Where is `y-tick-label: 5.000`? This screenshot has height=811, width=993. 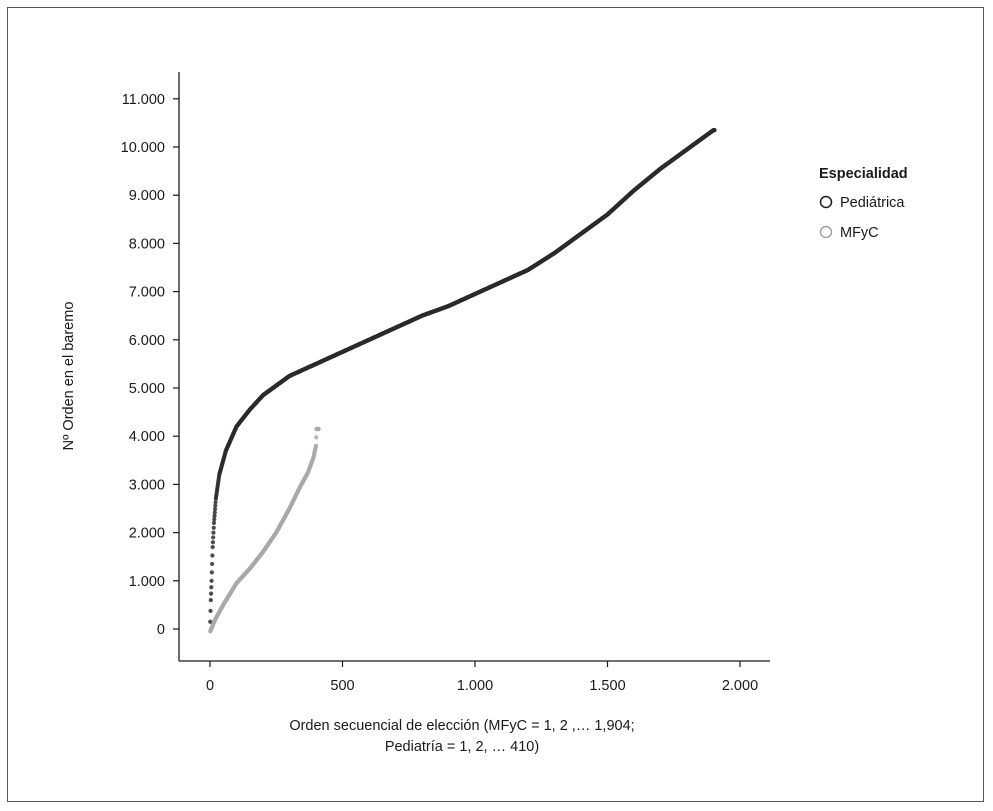 y-tick-label: 5.000 is located at coordinates (147, 389).